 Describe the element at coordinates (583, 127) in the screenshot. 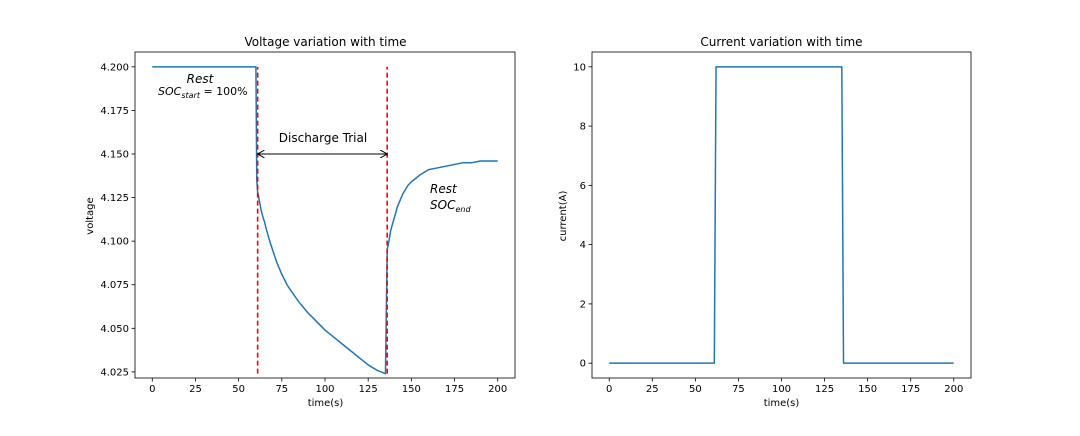

I see `y-tick-label: 8` at that location.